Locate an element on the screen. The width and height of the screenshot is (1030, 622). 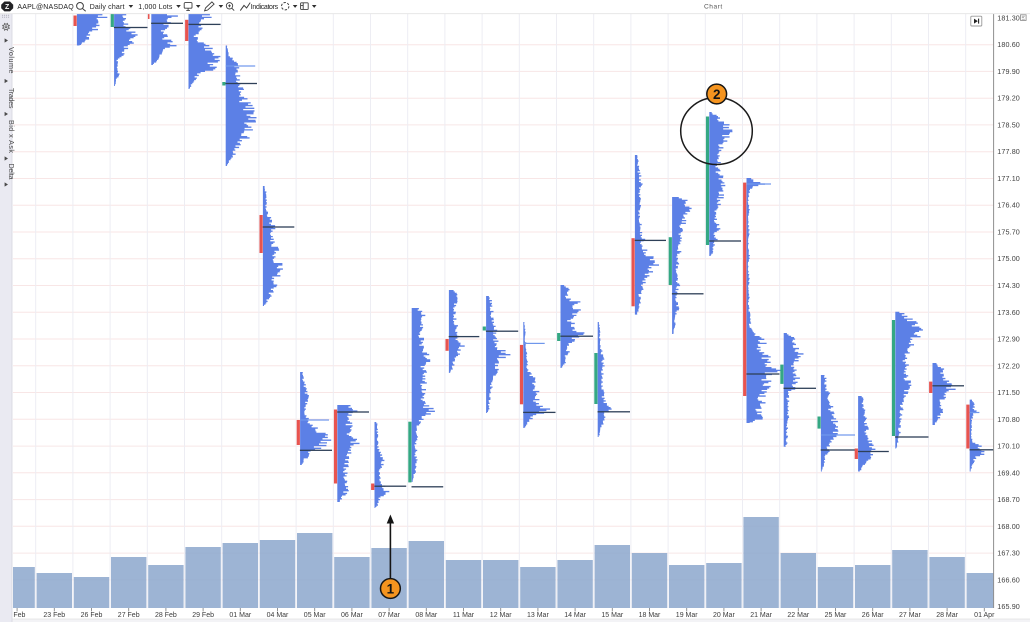
svg-text: 01 Mar is located at coordinates (240, 615).